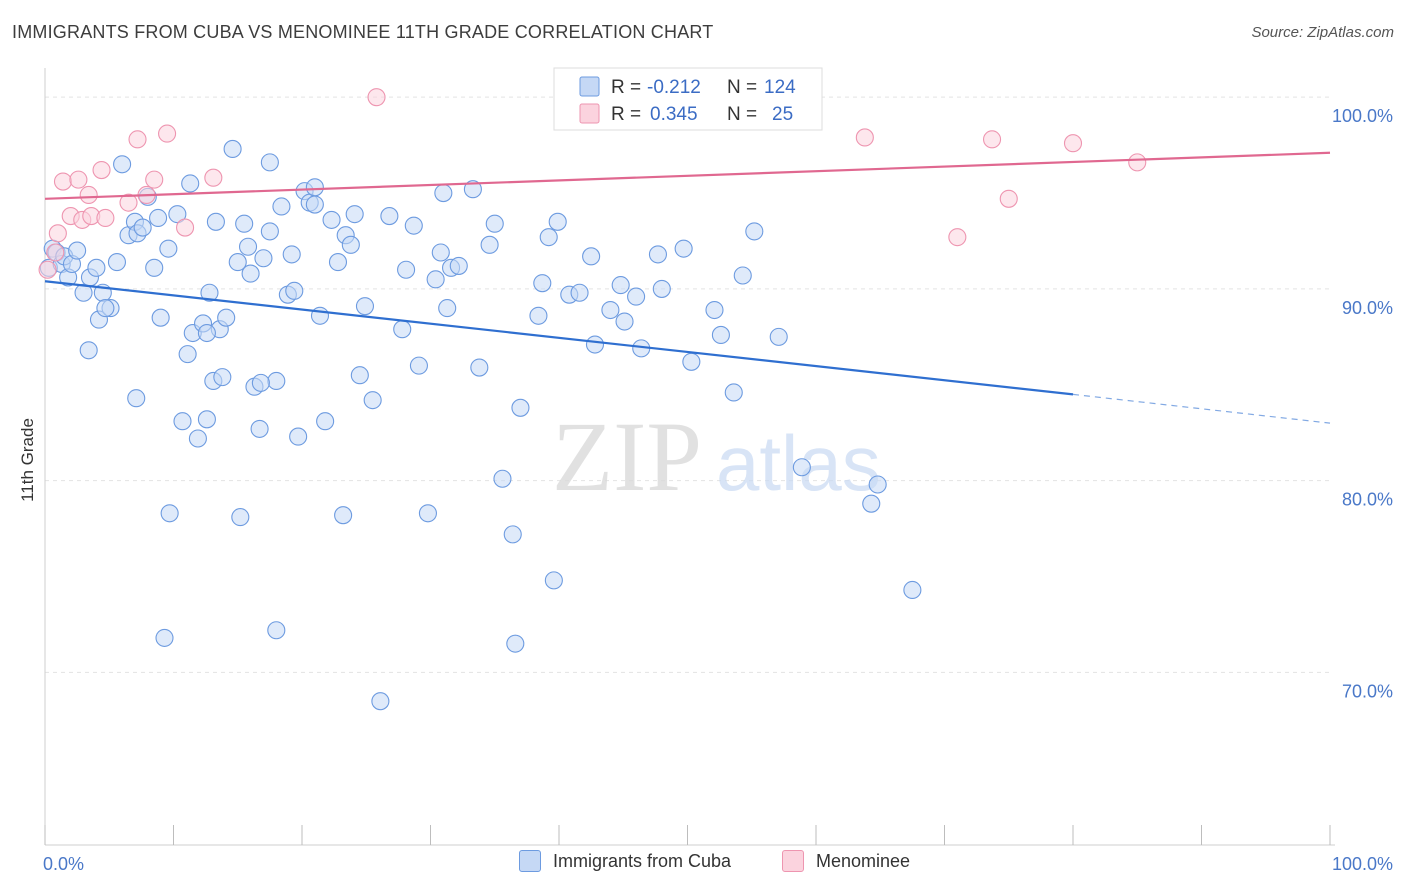  What do you see at coordinates (742, 114) in the screenshot?
I see `legend-n-label-2: N =` at bounding box center [742, 114].